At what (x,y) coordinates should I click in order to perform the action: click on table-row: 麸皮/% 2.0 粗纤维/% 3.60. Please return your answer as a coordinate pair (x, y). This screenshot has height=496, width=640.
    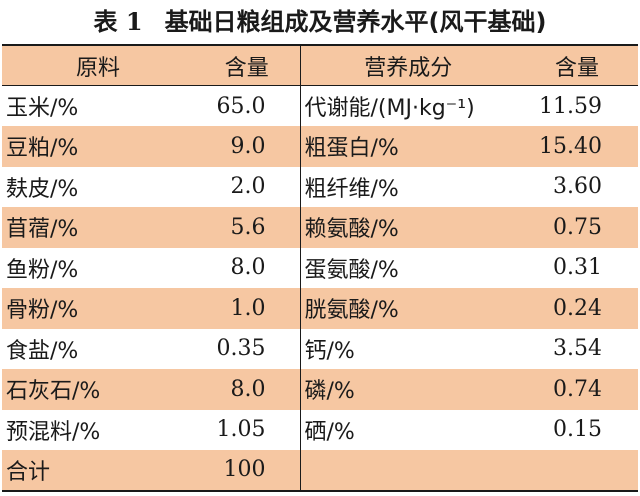
    Looking at the image, I should click on (320, 186).